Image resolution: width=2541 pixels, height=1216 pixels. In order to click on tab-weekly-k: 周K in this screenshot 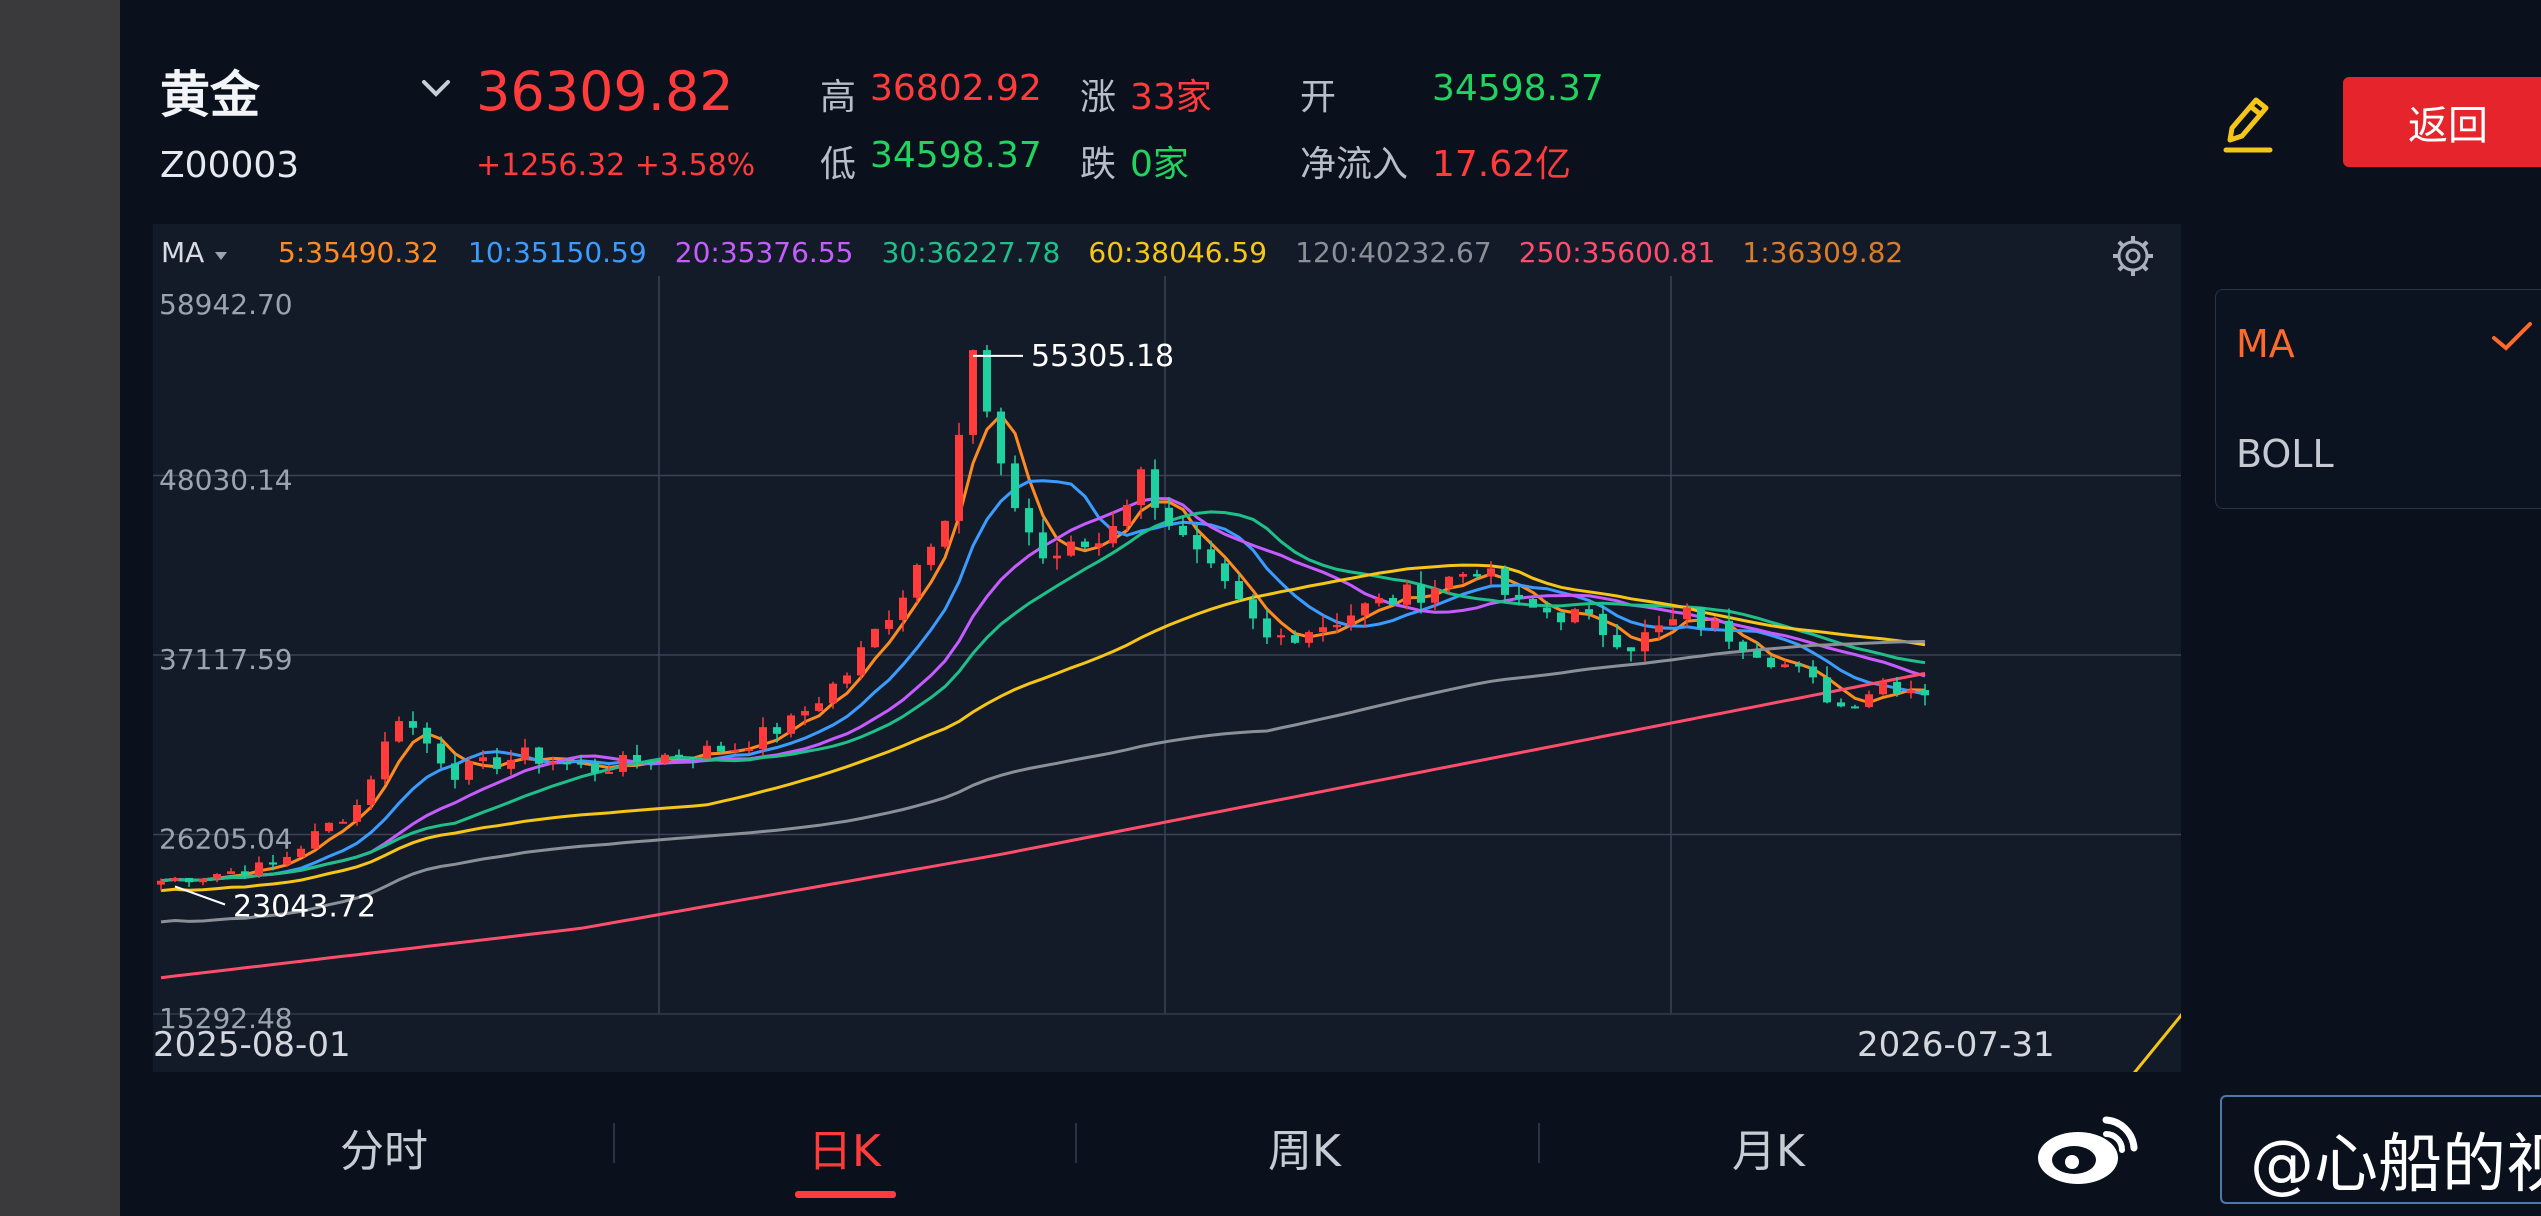, I will do `click(1304, 1151)`.